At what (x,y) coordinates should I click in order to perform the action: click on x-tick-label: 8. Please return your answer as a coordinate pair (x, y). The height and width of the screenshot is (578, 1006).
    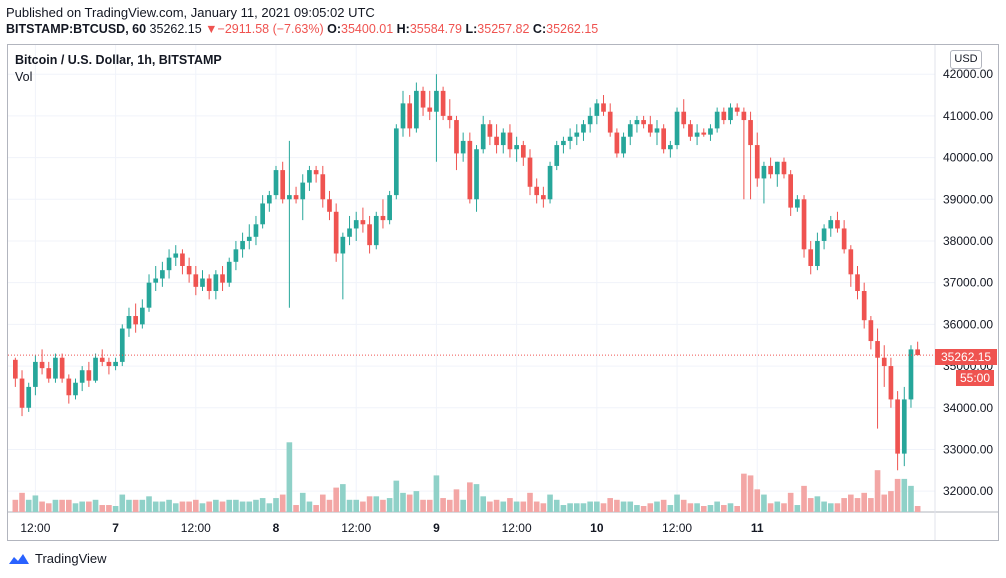
    Looking at the image, I should click on (276, 528).